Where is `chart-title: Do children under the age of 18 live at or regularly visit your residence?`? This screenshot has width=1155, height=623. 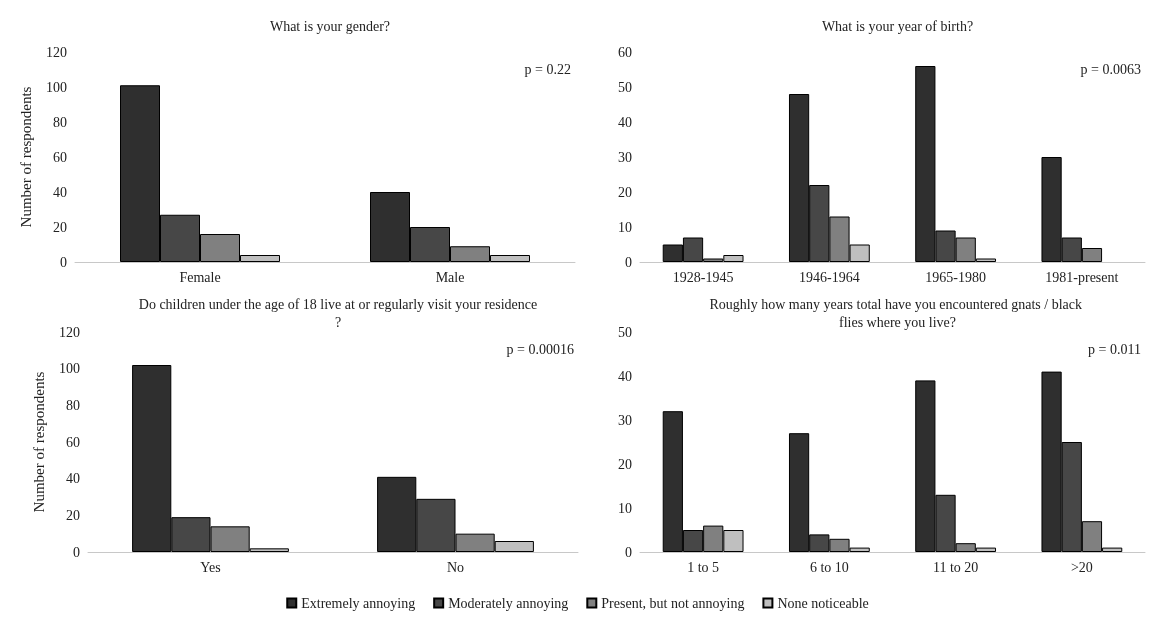
chart-title: Do children under the age of 18 live at or regularly visit your residence? is located at coordinates (338, 313).